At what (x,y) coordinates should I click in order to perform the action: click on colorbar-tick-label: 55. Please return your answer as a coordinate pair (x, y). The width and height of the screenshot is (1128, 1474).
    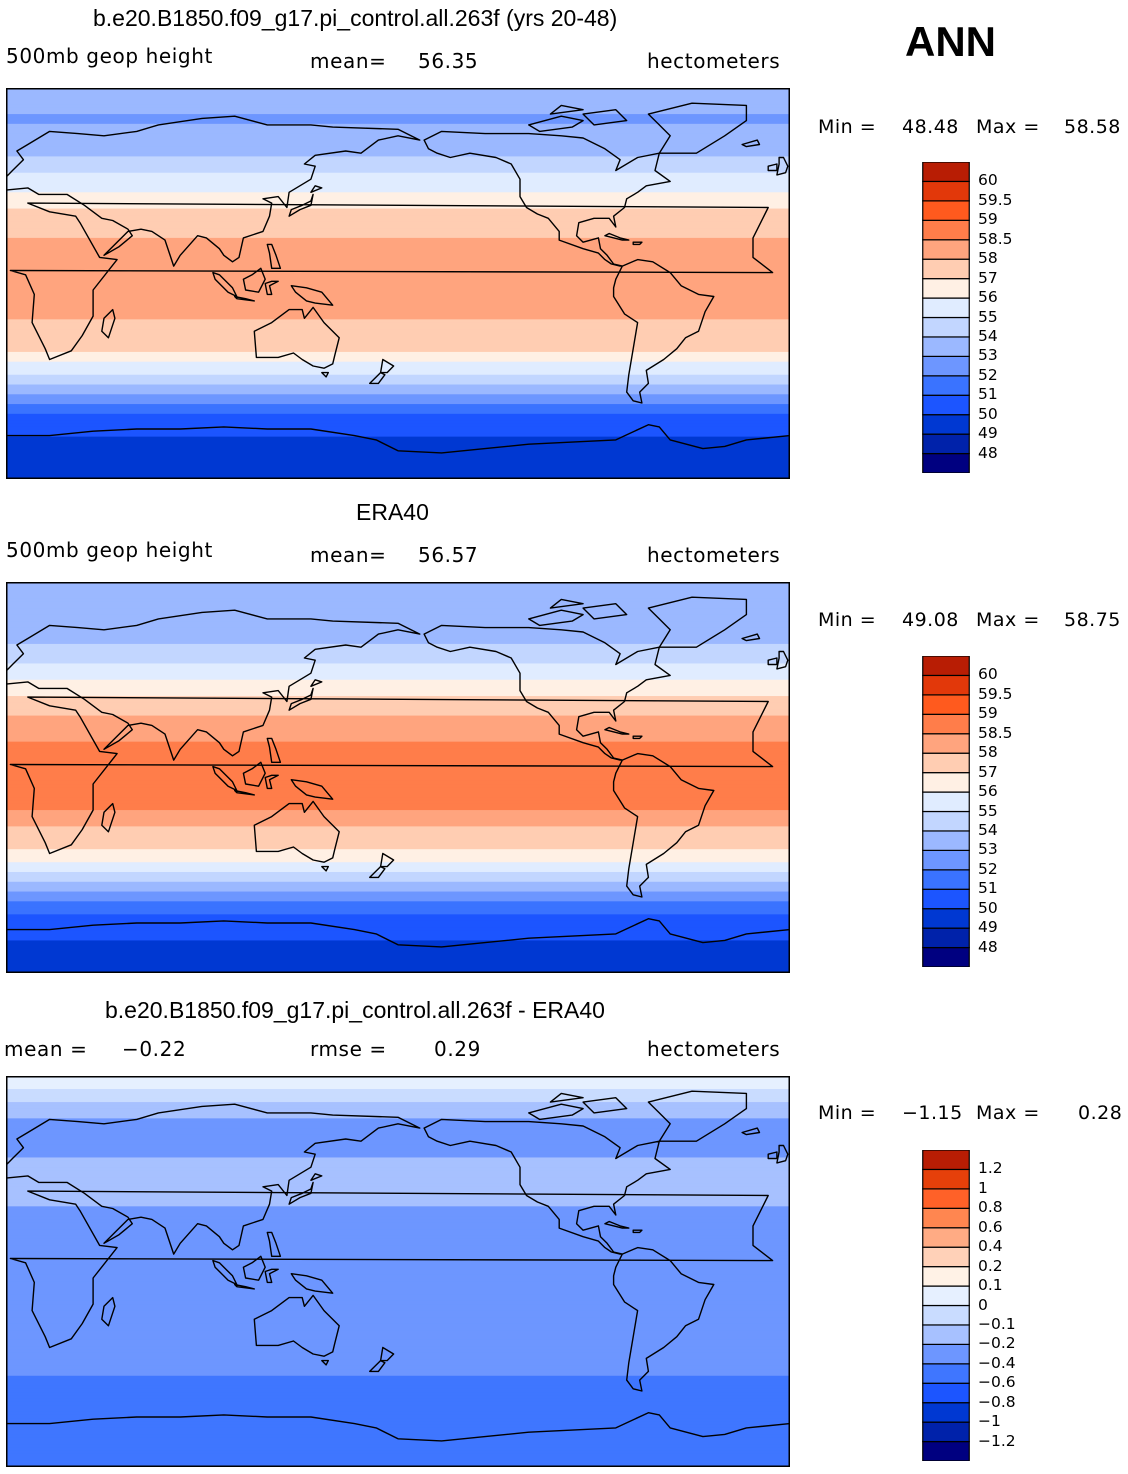
    Looking at the image, I should click on (988, 316).